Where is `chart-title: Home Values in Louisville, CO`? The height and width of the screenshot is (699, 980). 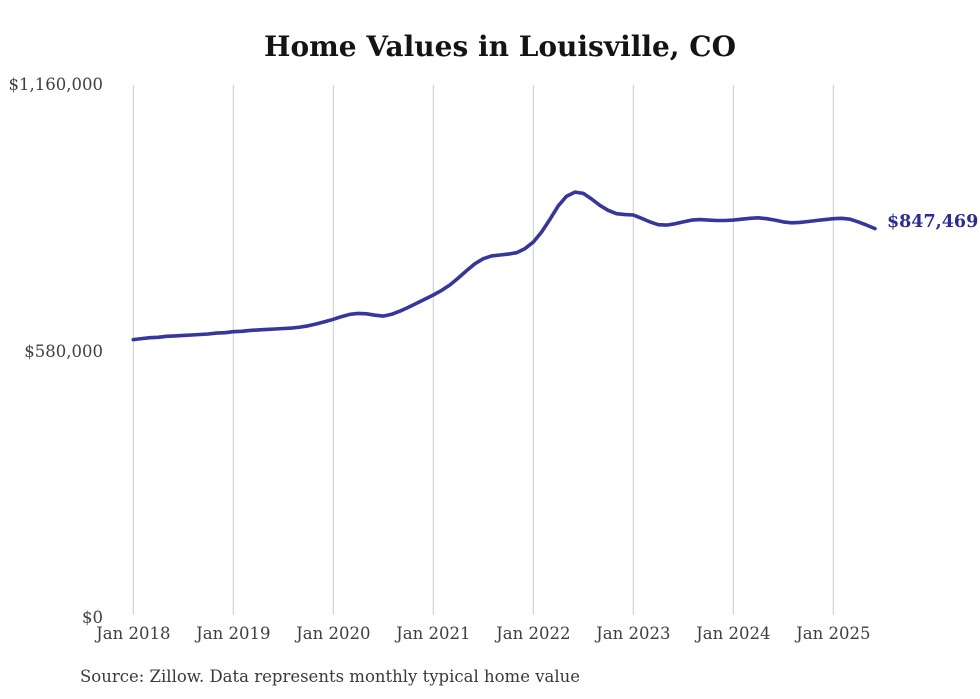 chart-title: Home Values in Louisville, CO is located at coordinates (500, 46).